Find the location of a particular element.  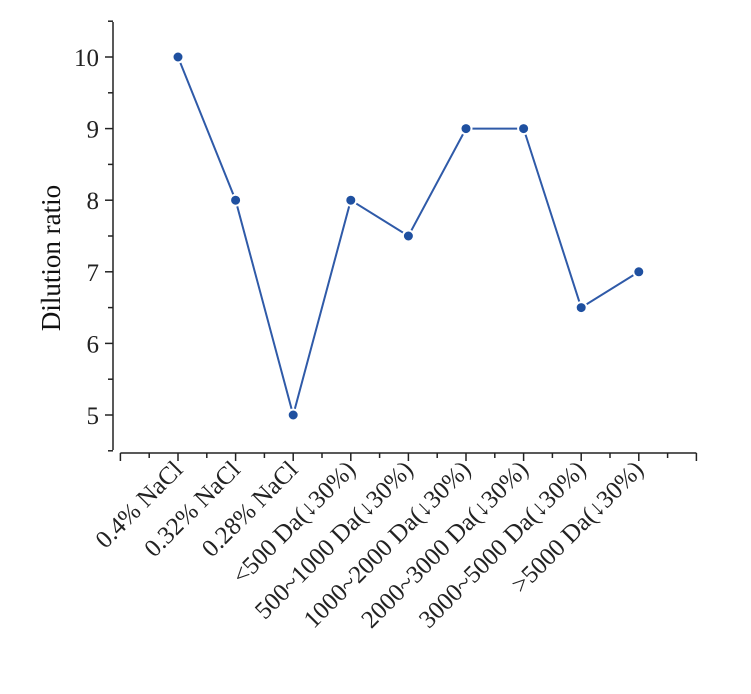

y-tick-label: 9 is located at coordinates (93, 130).